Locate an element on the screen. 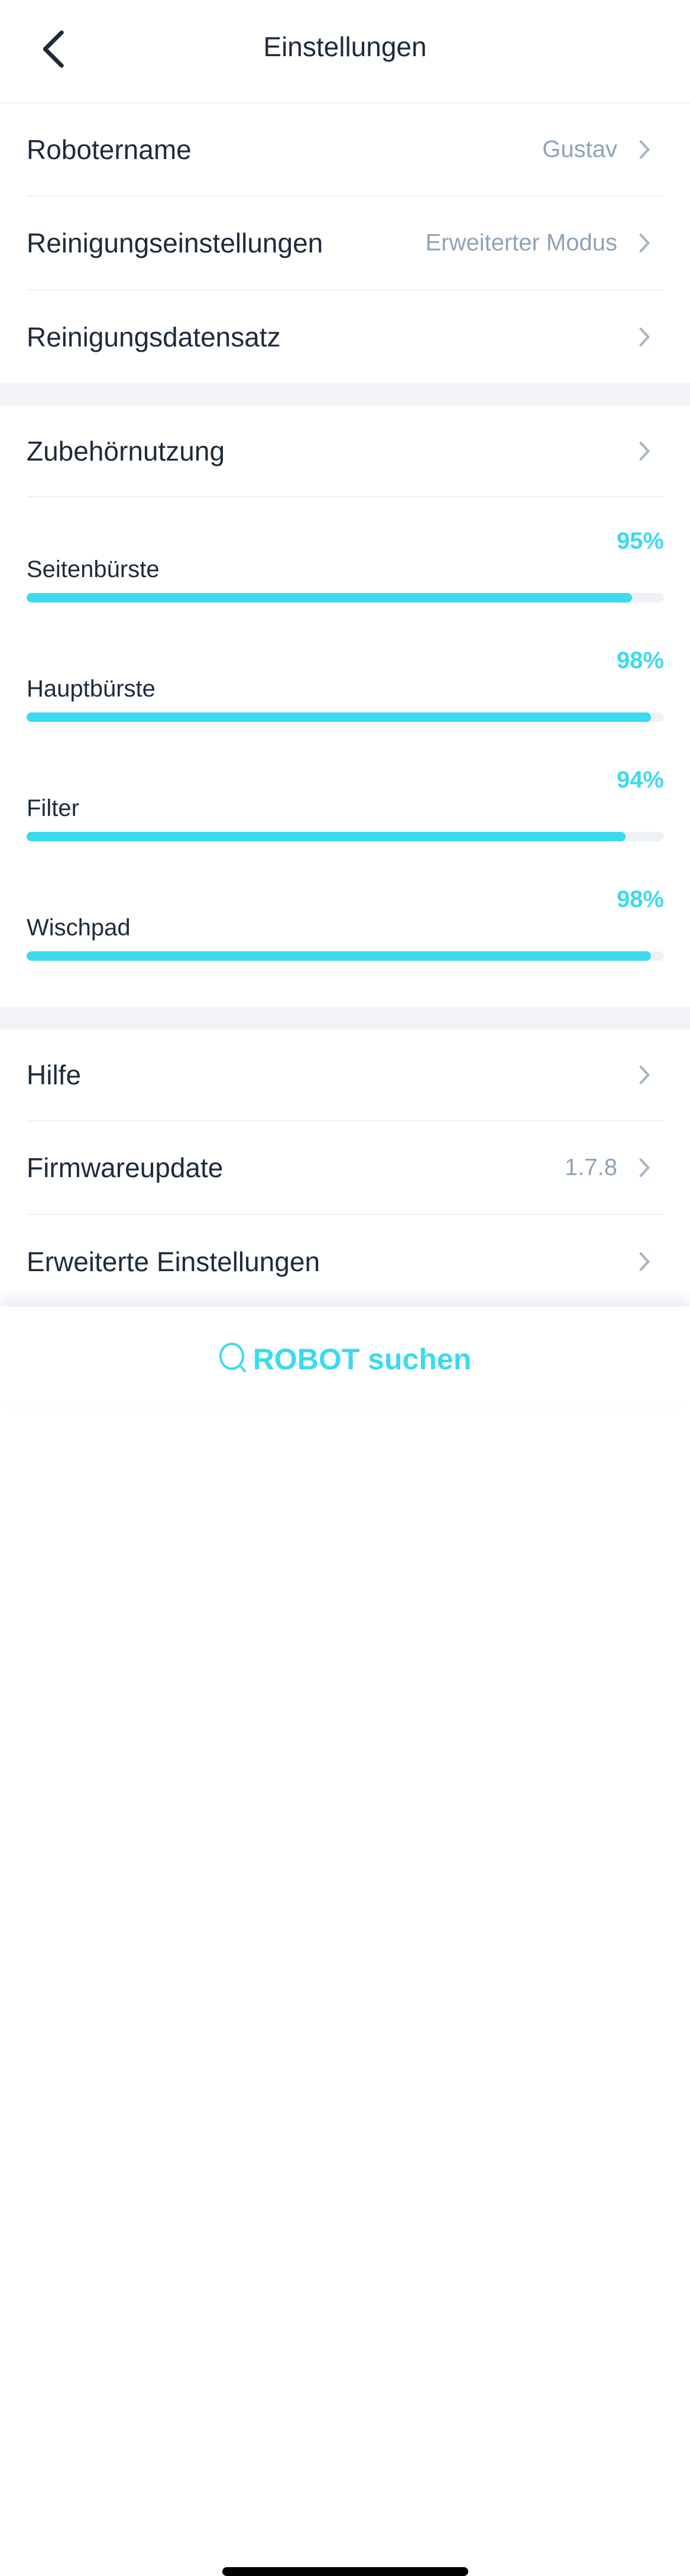 This screenshot has height=2576, width=690. page-title: Einstellungen is located at coordinates (345, 46).